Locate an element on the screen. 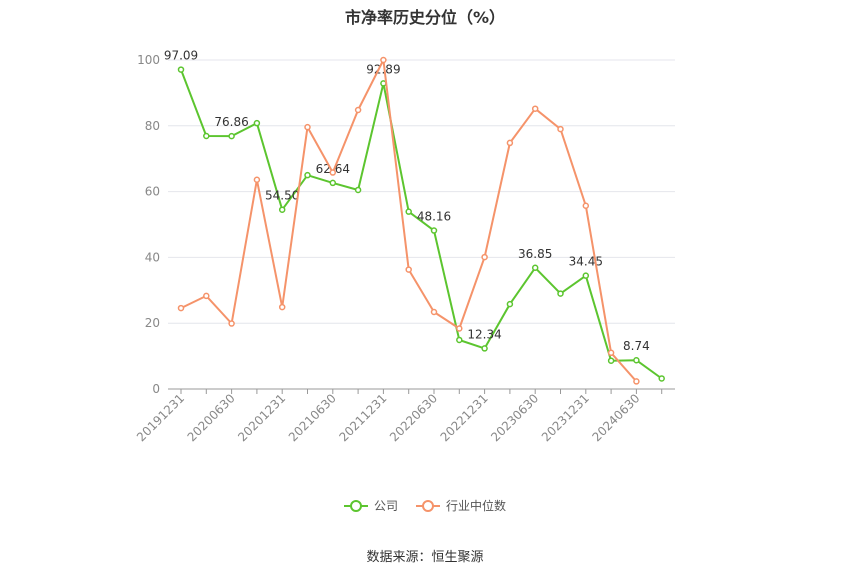  legend-swatch-company is located at coordinates (355, 506).